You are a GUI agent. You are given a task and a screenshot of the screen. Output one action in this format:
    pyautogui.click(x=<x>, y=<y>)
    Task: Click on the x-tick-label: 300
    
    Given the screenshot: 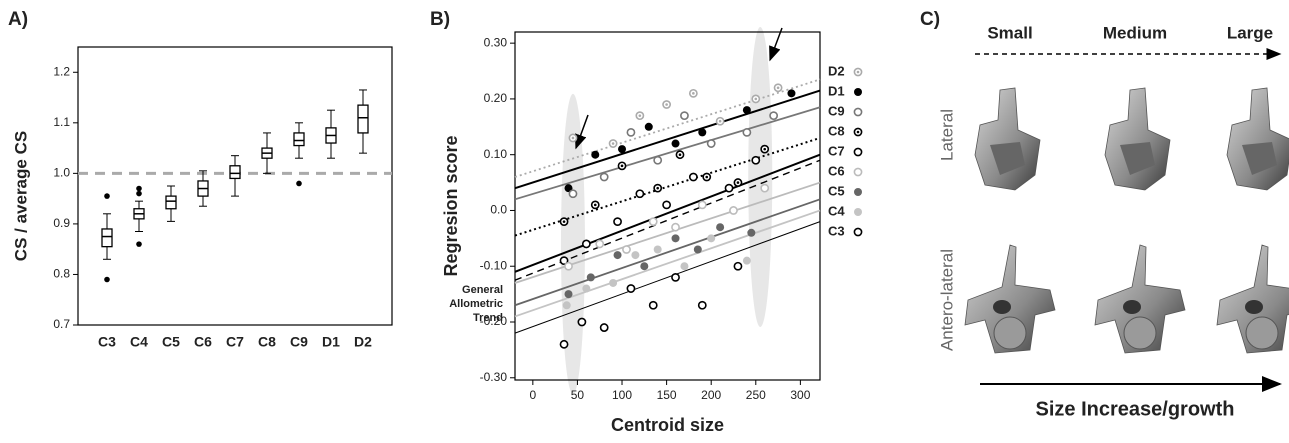 What is the action you would take?
    pyautogui.click(x=800, y=395)
    